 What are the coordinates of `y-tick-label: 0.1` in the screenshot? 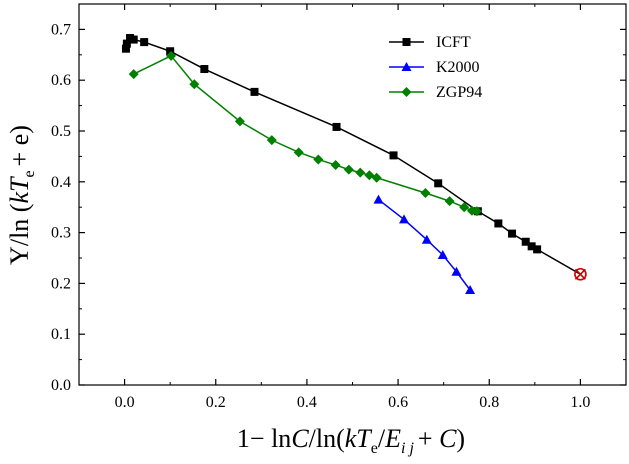 It's located at (61, 334).